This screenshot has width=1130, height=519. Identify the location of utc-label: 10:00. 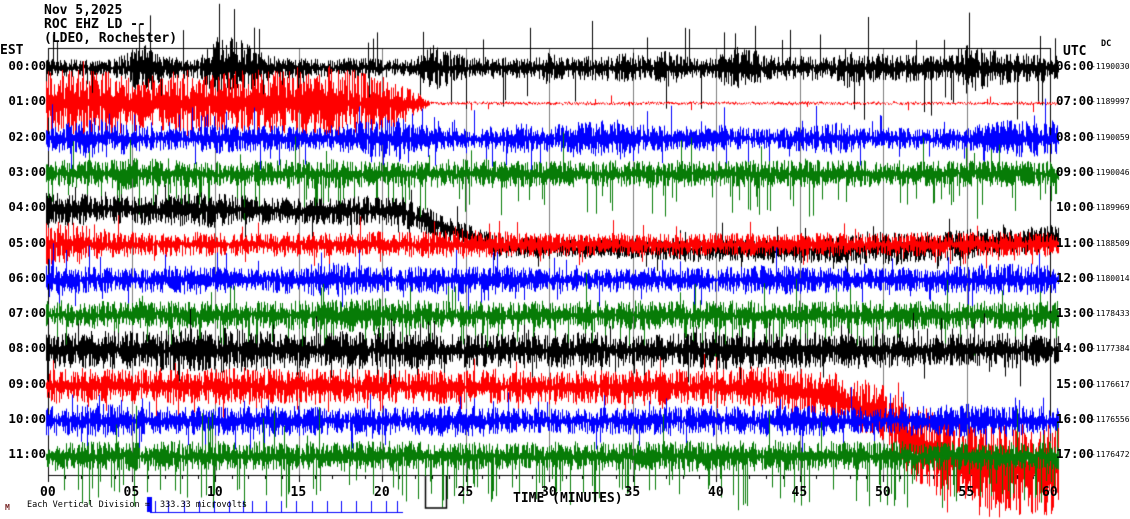
(1075, 207).